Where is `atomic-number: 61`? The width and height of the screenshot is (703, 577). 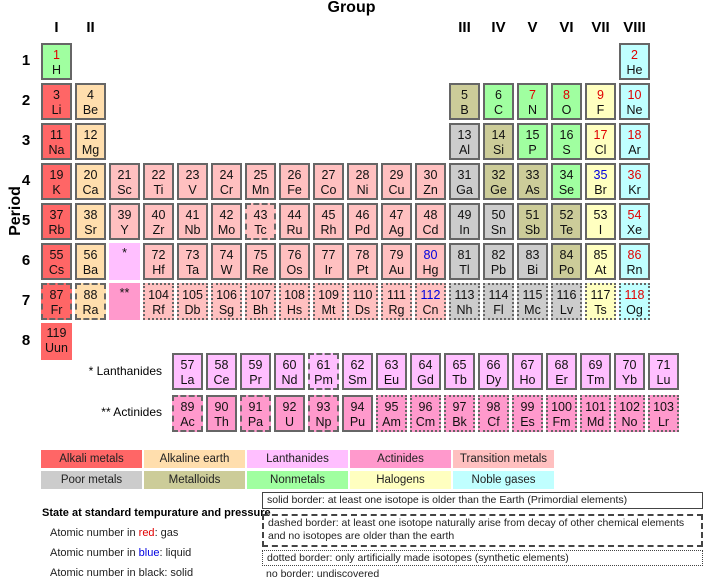
atomic-number: 61 is located at coordinates (323, 365).